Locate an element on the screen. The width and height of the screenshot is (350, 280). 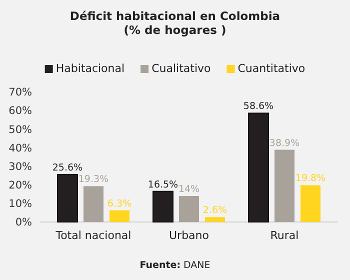
legend-label: Habitacional is located at coordinates (90, 68).